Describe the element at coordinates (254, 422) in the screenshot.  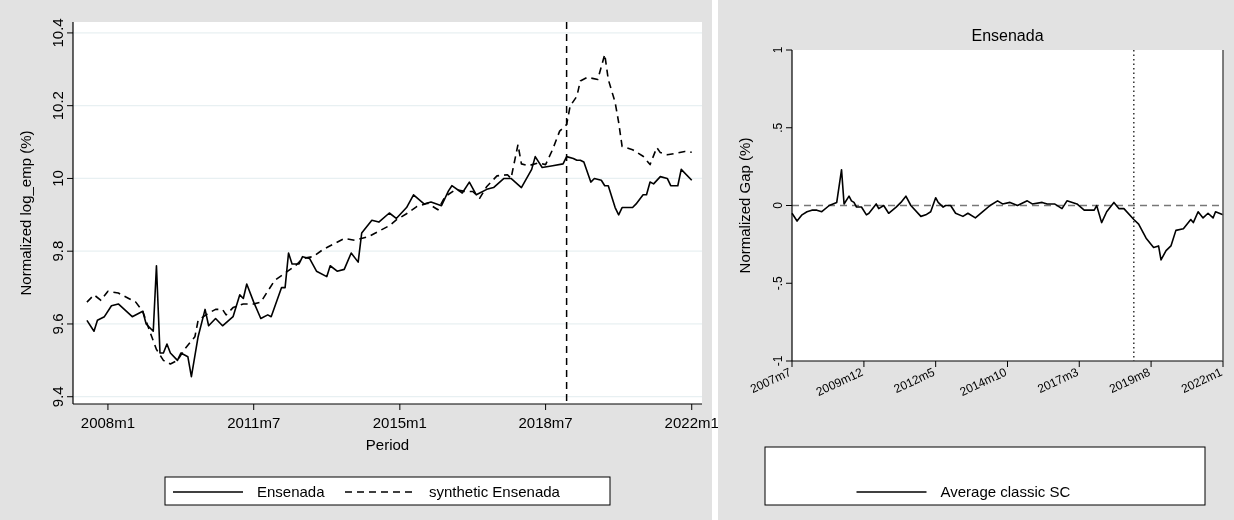
I see `x-tick-label: 2011m7` at that location.